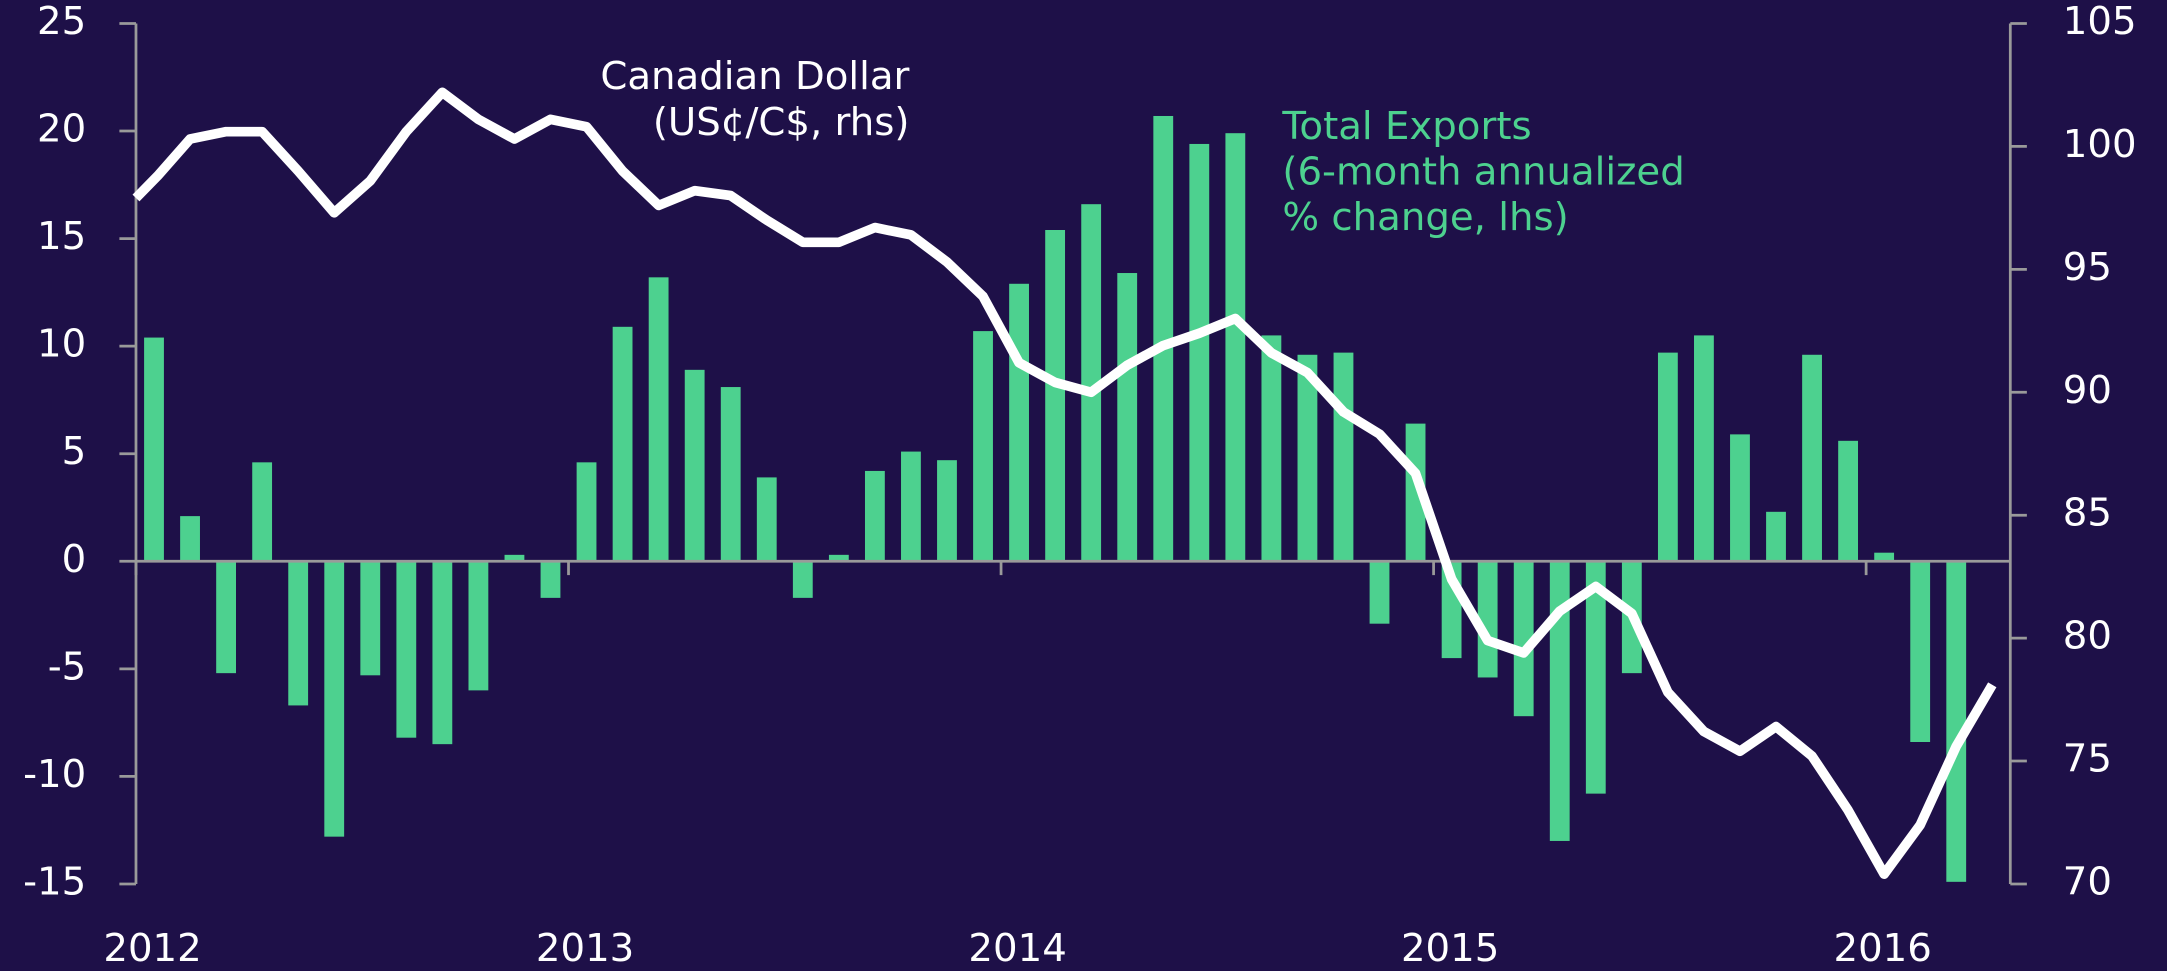 The width and height of the screenshot is (2167, 971). I want to click on y-tick-label: -5, so click(67, 666).